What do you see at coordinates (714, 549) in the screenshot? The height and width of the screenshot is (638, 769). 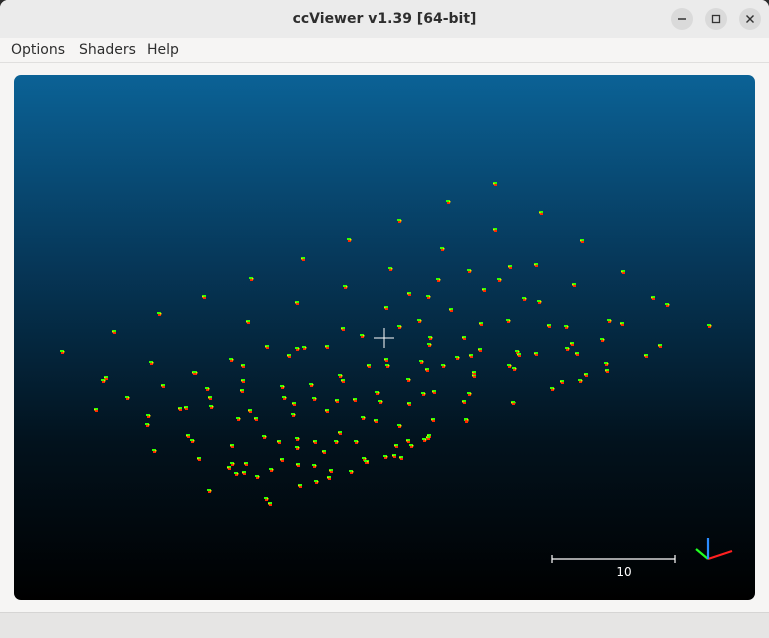 I see `axis-trihedron-icon` at bounding box center [714, 549].